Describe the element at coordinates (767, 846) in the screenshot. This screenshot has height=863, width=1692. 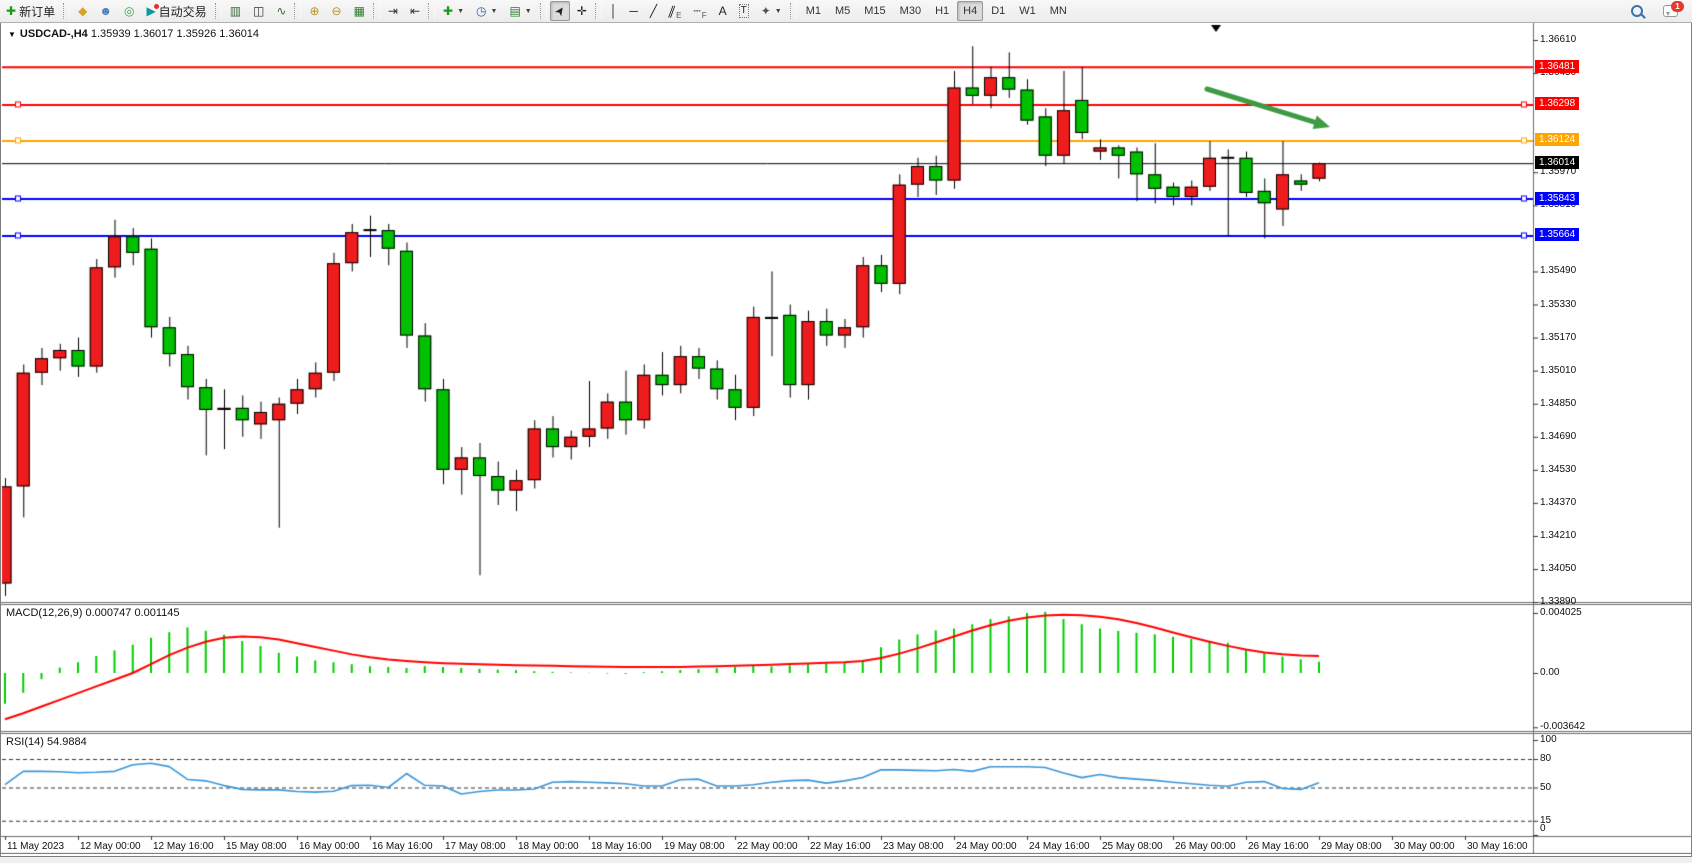
I see `time-axis-label: 22 May 00:00` at that location.